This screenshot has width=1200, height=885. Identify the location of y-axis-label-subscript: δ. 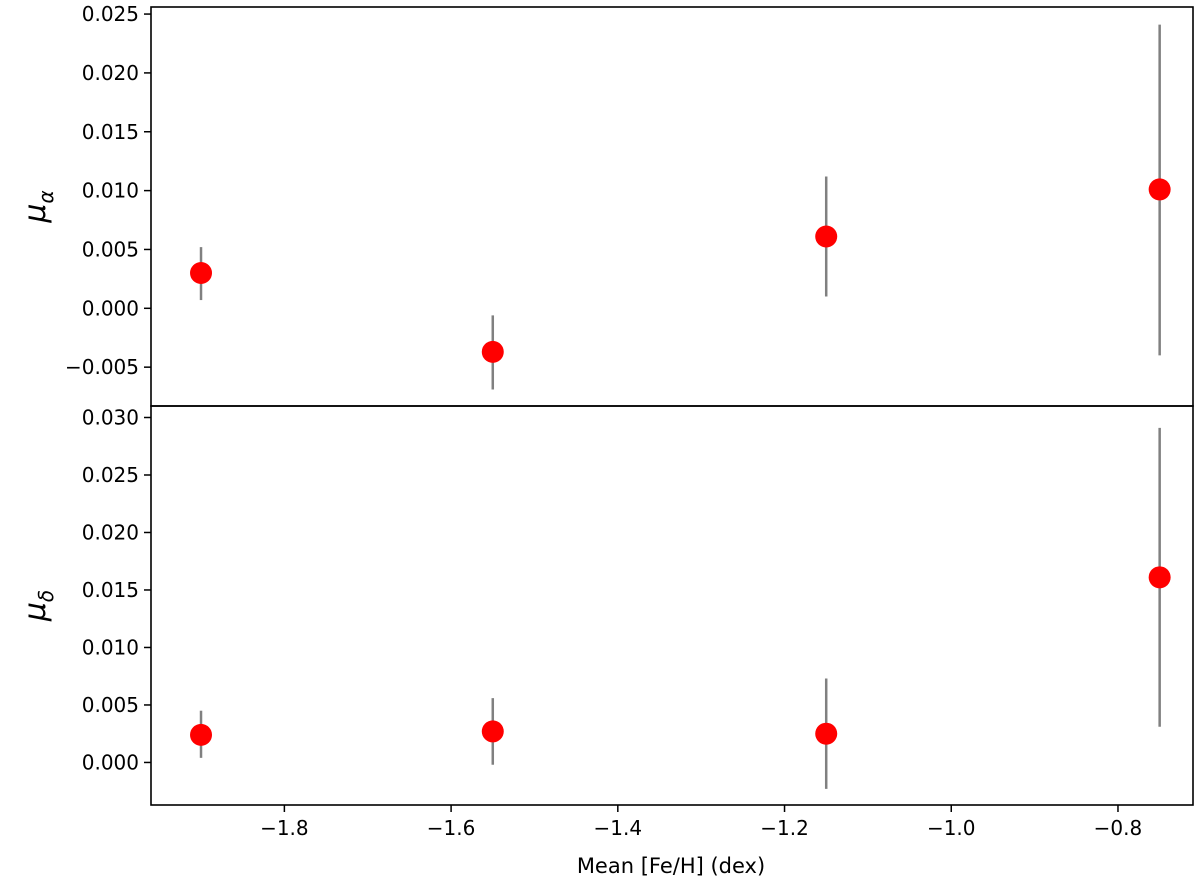
(46, 596).